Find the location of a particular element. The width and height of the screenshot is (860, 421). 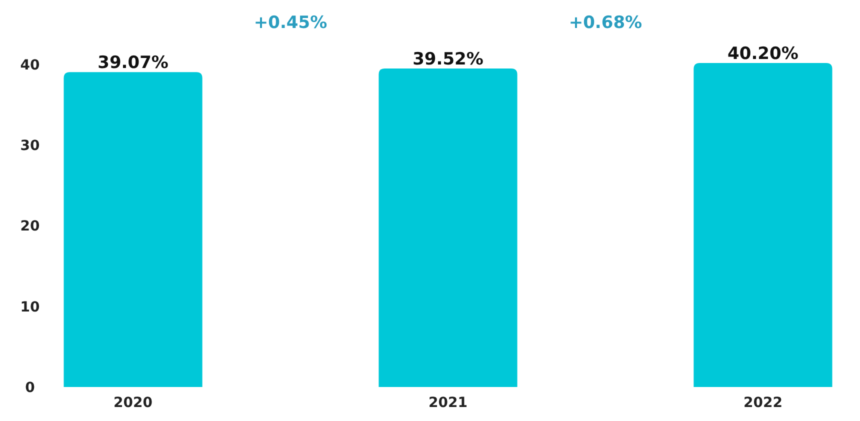

y-tick-label: 10 is located at coordinates (30, 307).